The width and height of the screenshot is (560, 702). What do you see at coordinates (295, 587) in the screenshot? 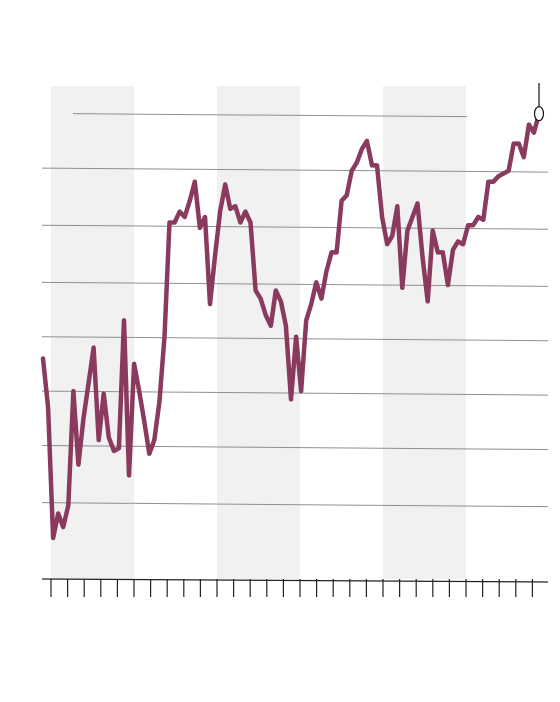
I see `x-axis` at bounding box center [295, 587].